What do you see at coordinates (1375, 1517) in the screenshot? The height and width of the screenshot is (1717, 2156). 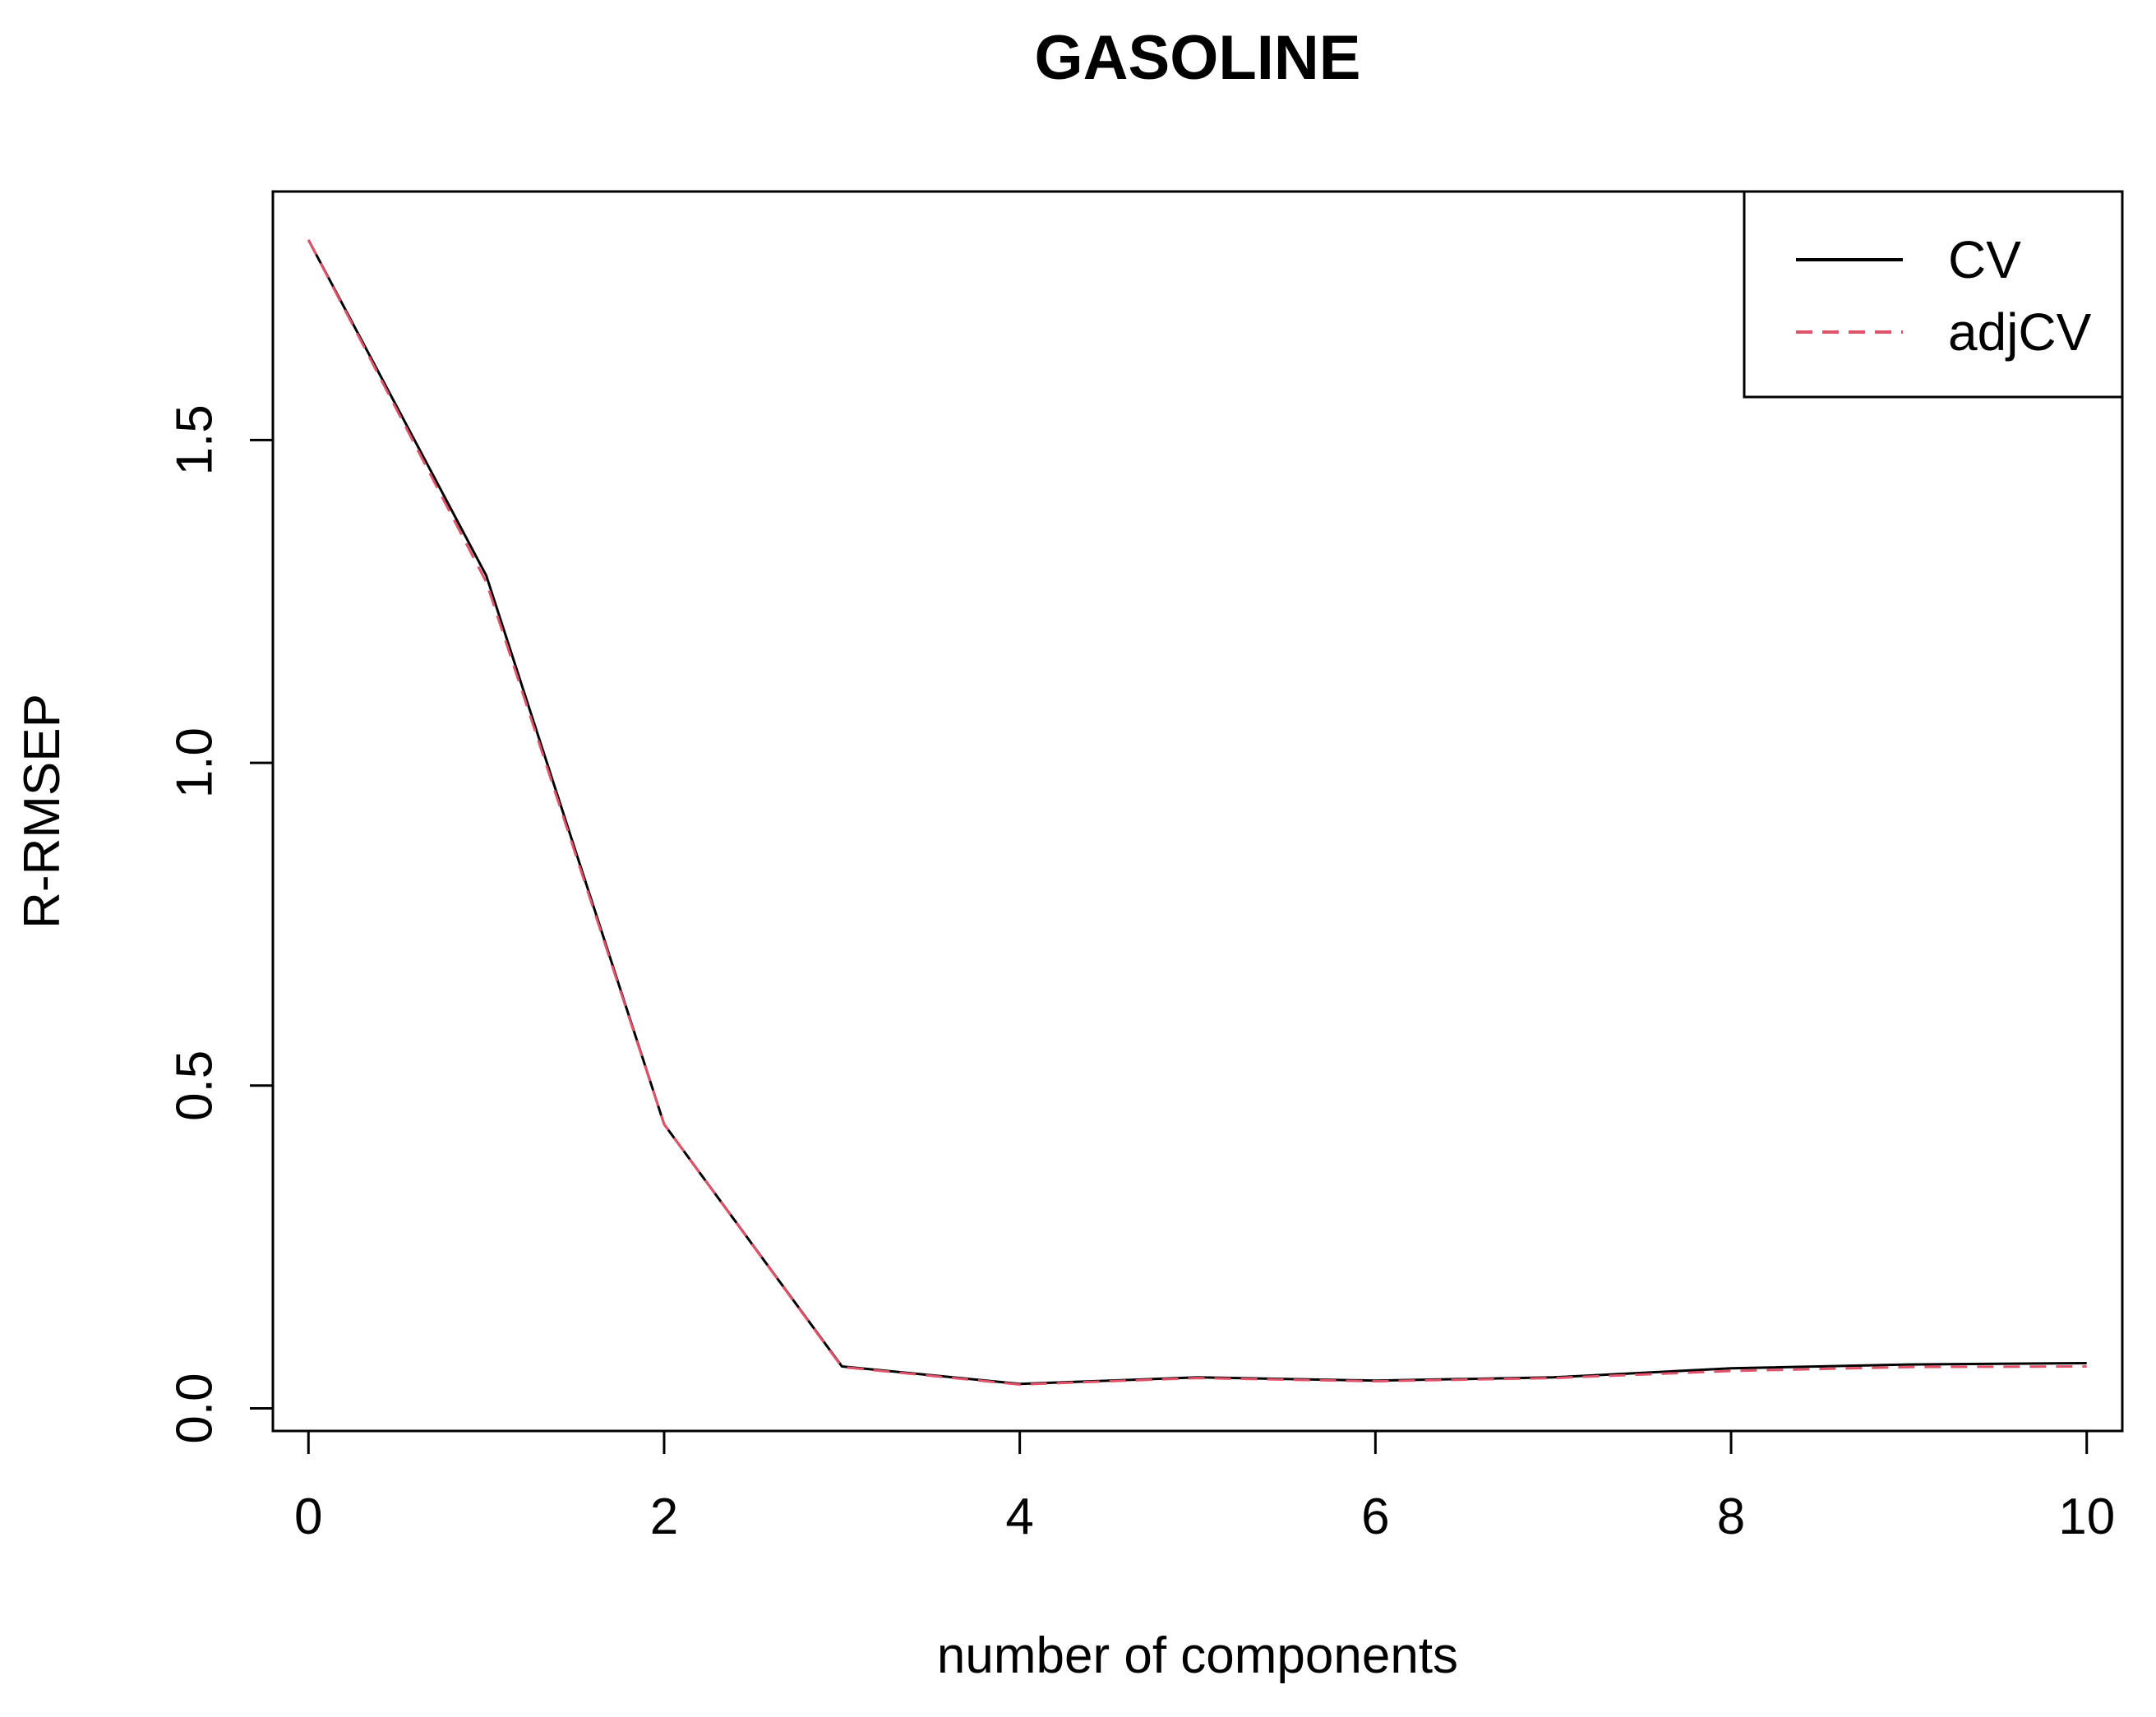 I see `x-tick-label: 6` at bounding box center [1375, 1517].